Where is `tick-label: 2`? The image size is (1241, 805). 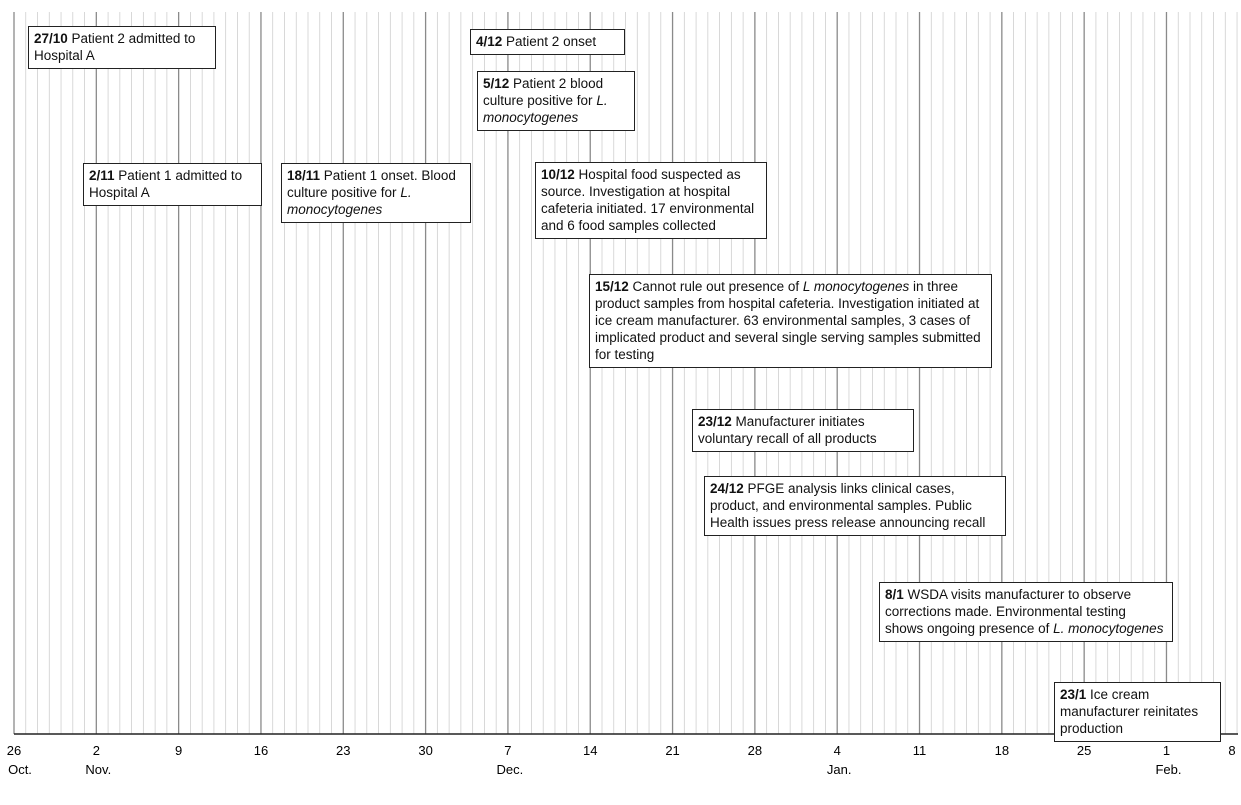
tick-label: 2 is located at coordinates (96, 750).